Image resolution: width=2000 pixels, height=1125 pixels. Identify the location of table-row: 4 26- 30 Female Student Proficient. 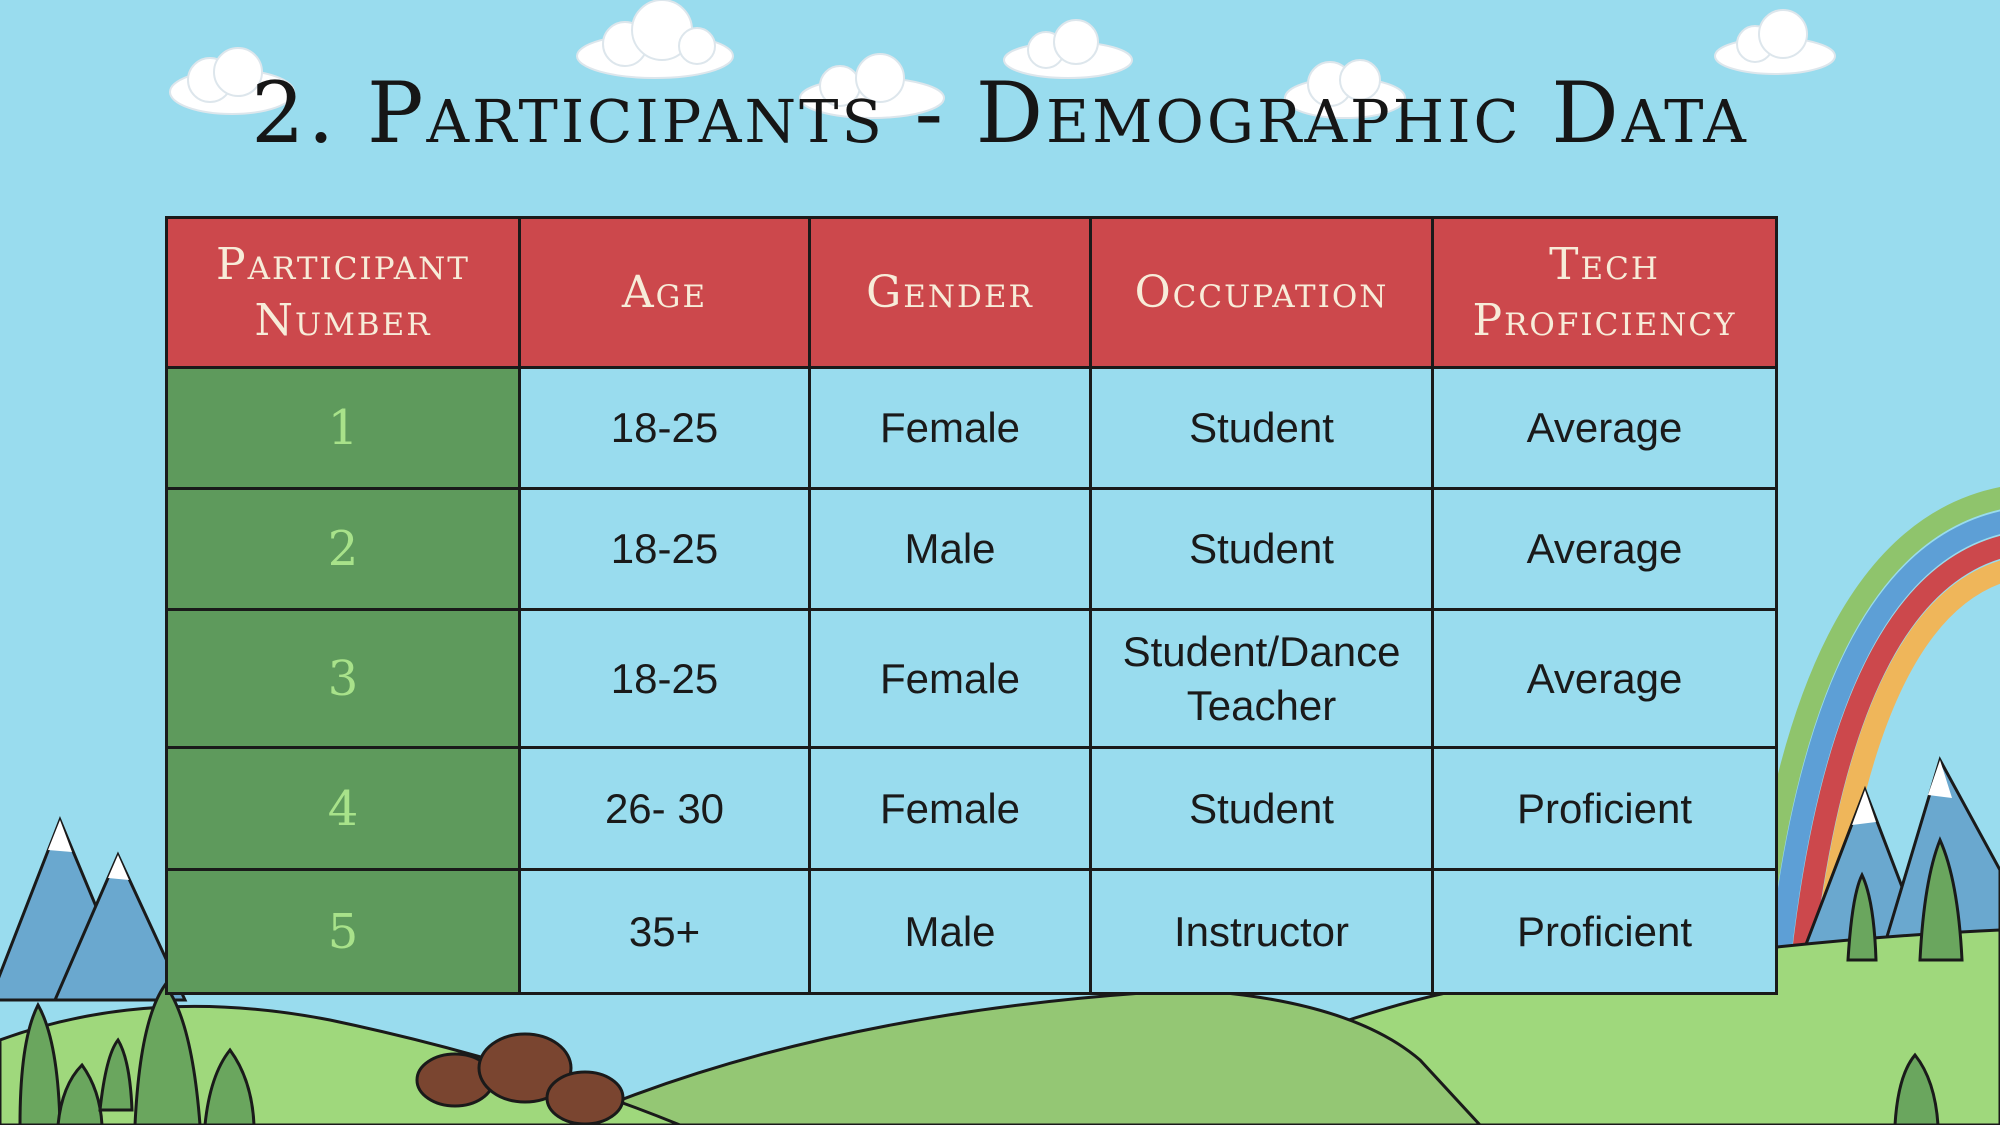
(971, 808).